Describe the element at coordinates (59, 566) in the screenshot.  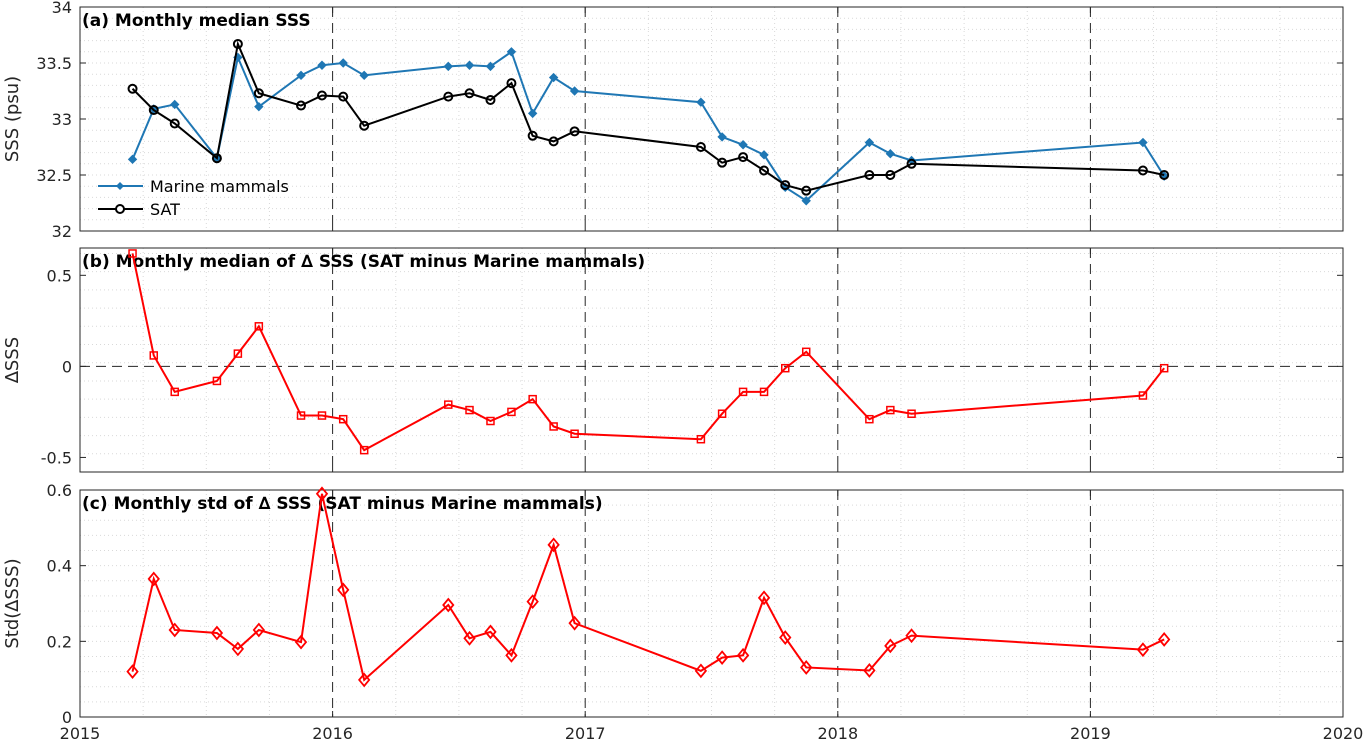
I see `y-tick-label: 0.4` at that location.